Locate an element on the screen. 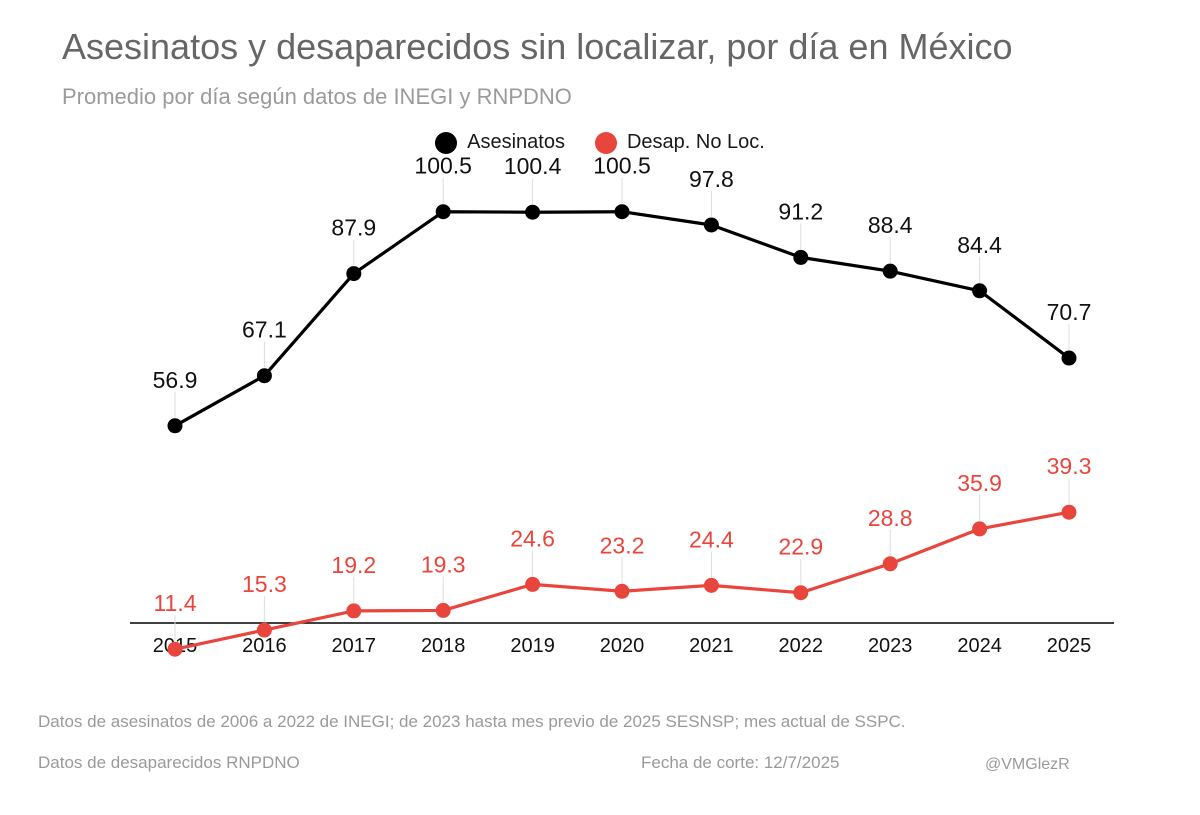 This screenshot has width=1200, height=815. data-label-asesinatos-2021: 97.8 is located at coordinates (711, 179).